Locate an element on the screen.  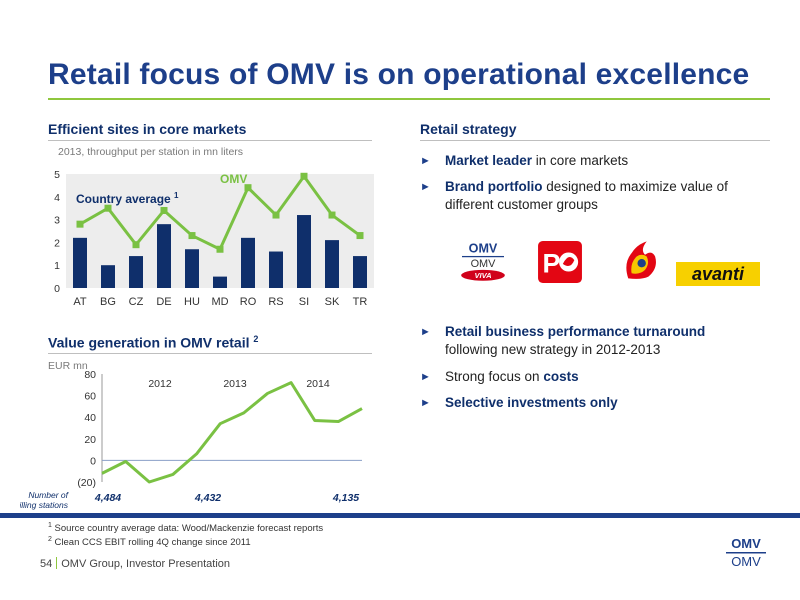
bullet-bold: Retail business performance turnaround is located at coordinates (575, 331).